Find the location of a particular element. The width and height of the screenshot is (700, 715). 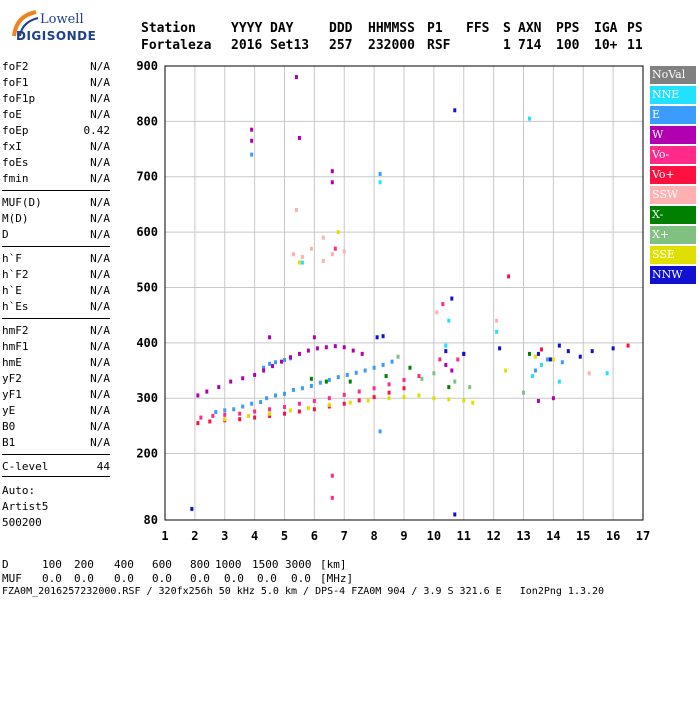

legend-item-vo-: Vo- is located at coordinates (673, 155).